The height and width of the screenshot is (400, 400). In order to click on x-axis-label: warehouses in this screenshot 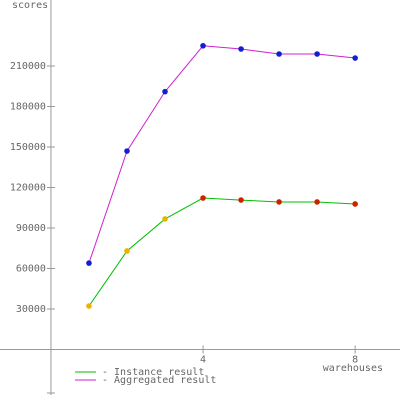, I will do `click(353, 368)`.